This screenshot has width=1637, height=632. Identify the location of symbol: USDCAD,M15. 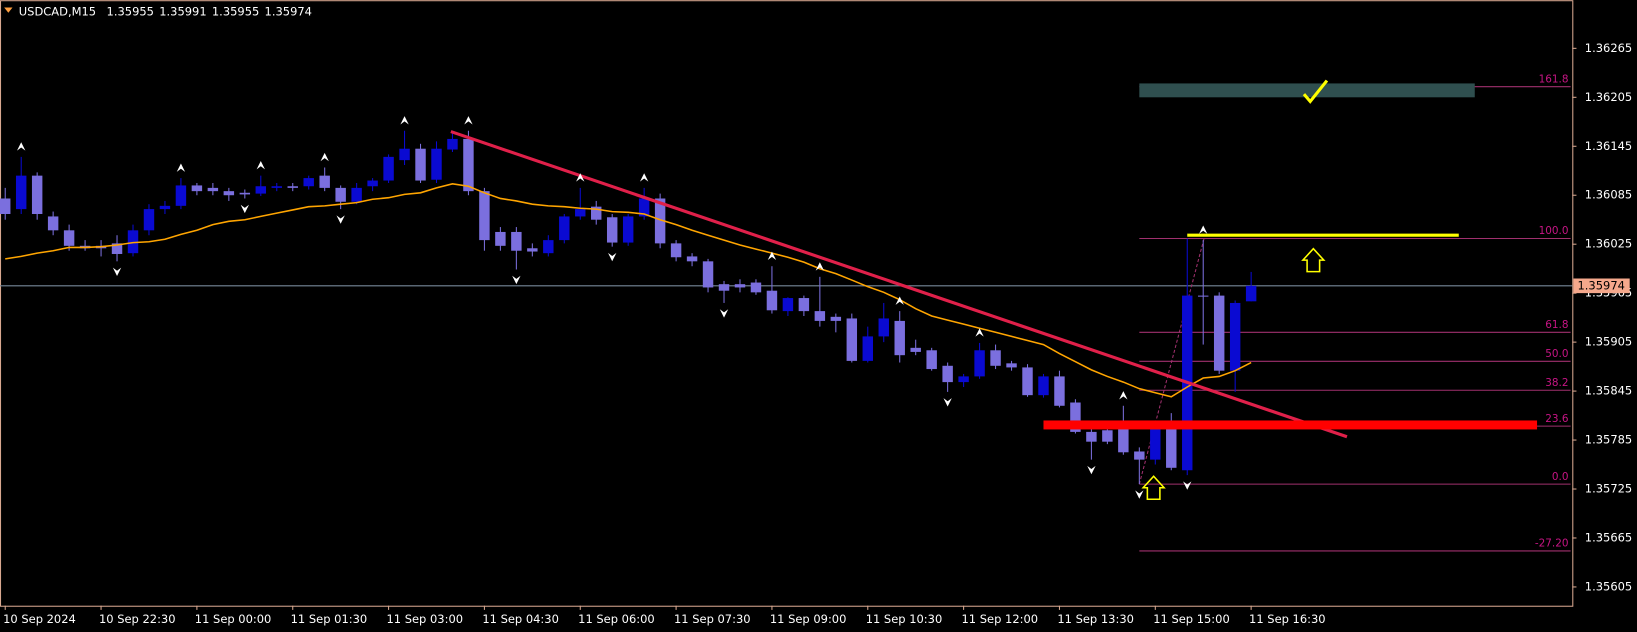
(57, 11).